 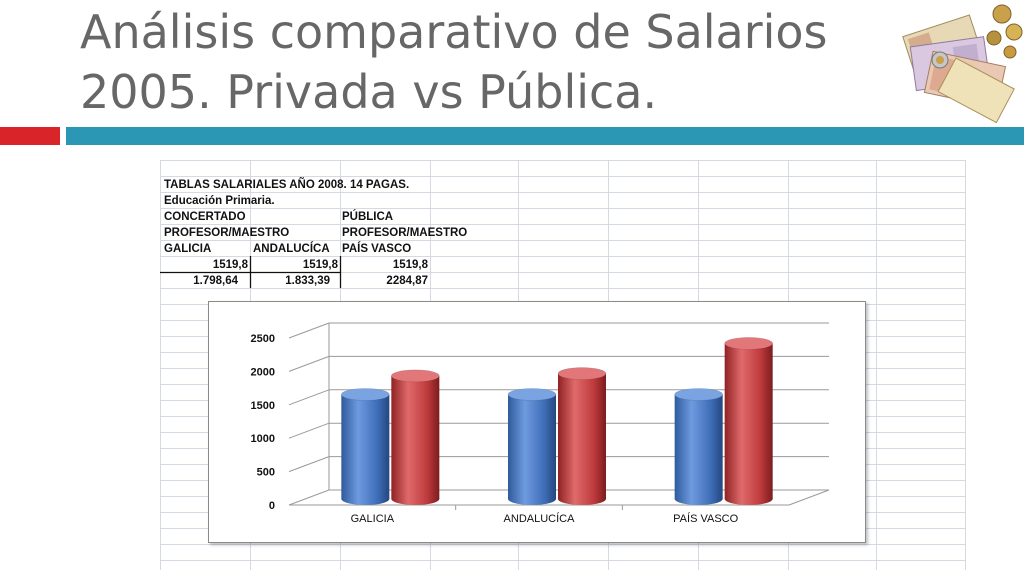 I want to click on floor-line, so click(x=809, y=497).